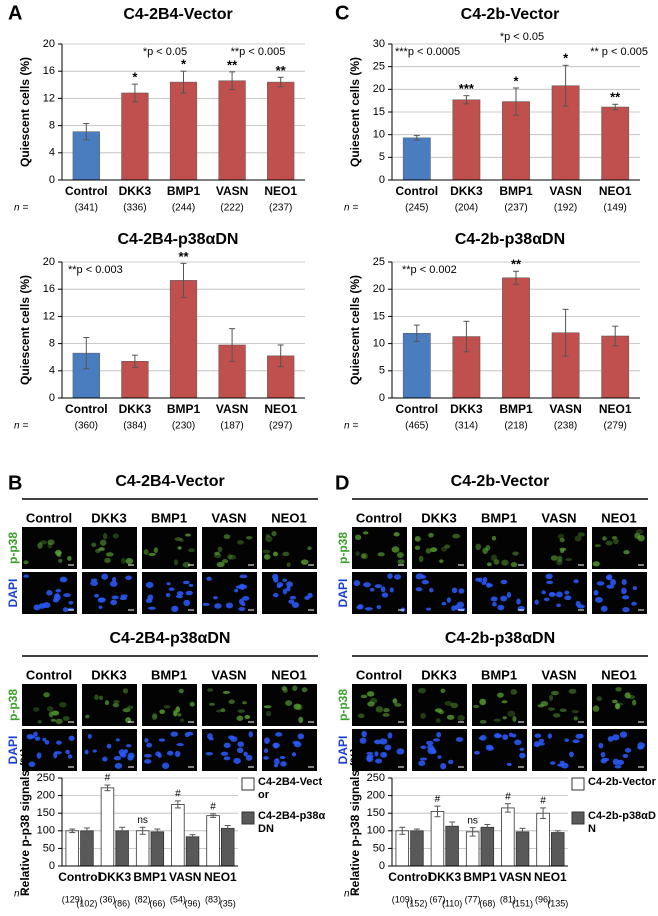  What do you see at coordinates (280, 426) in the screenshot?
I see `n-count: (297)` at bounding box center [280, 426].